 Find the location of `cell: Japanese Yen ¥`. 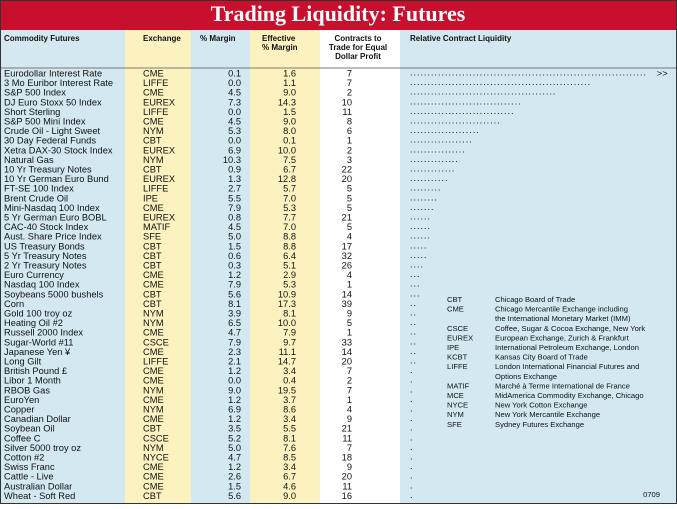

cell: Japanese Yen ¥ is located at coordinates (37, 352).